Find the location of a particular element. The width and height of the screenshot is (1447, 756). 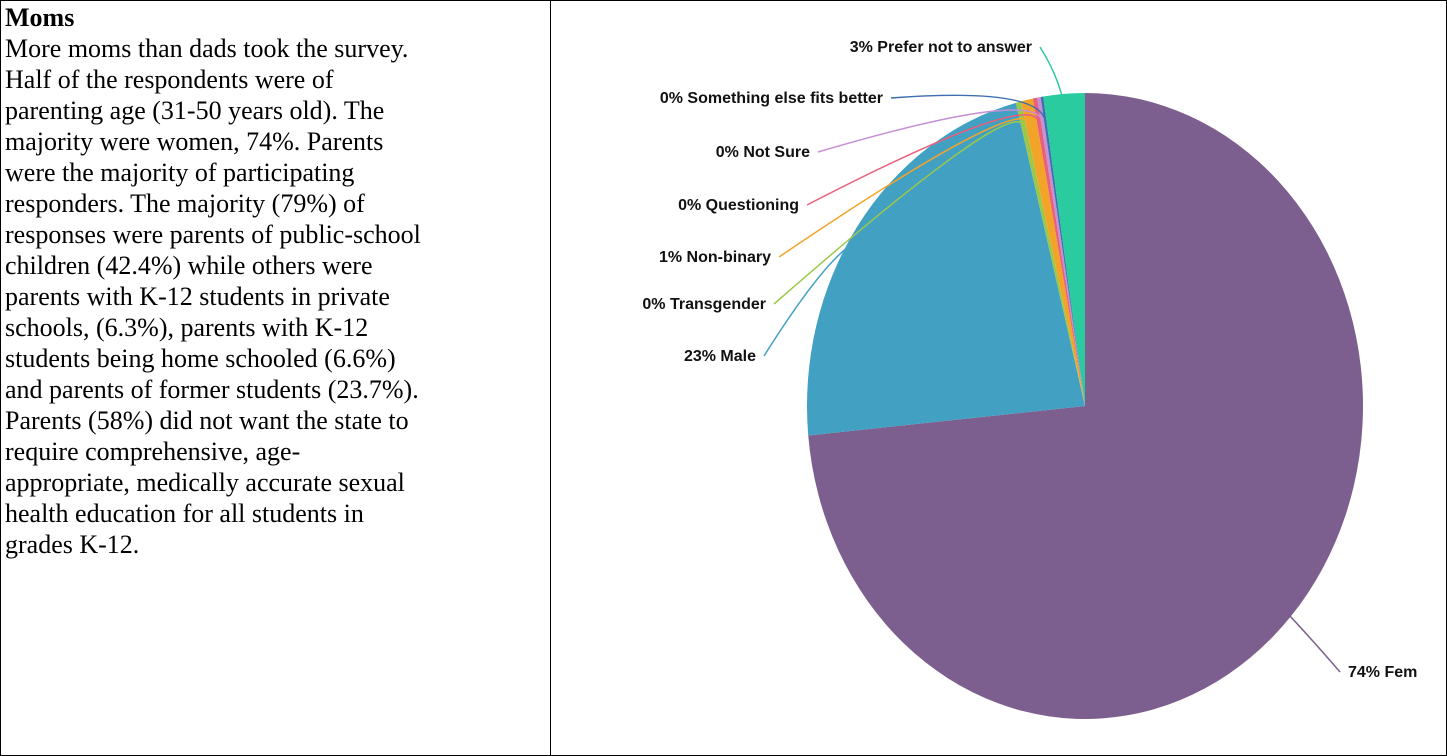

slice-label: 0% Not Sure is located at coordinates (763, 152).